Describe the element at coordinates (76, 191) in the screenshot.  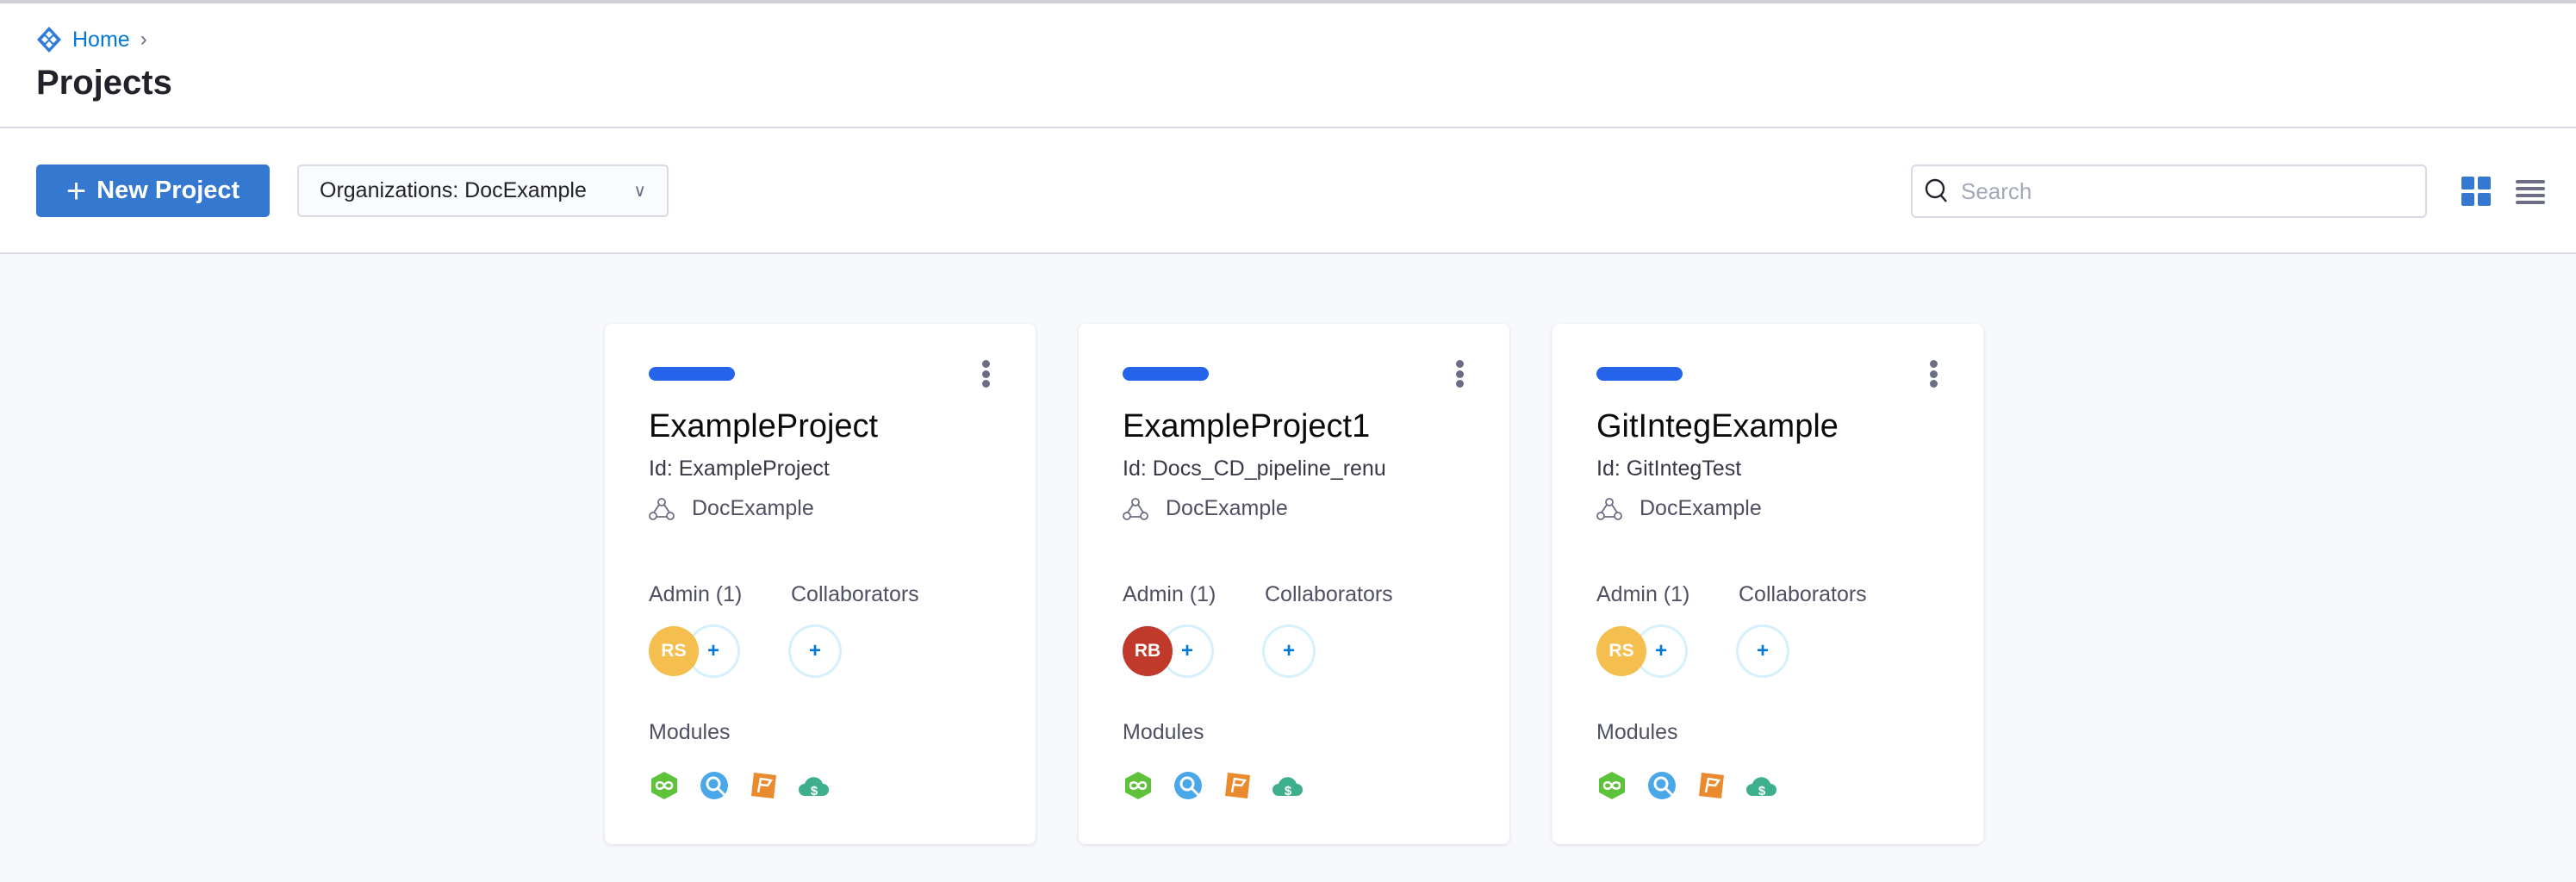
I see `plus-icon: +` at that location.